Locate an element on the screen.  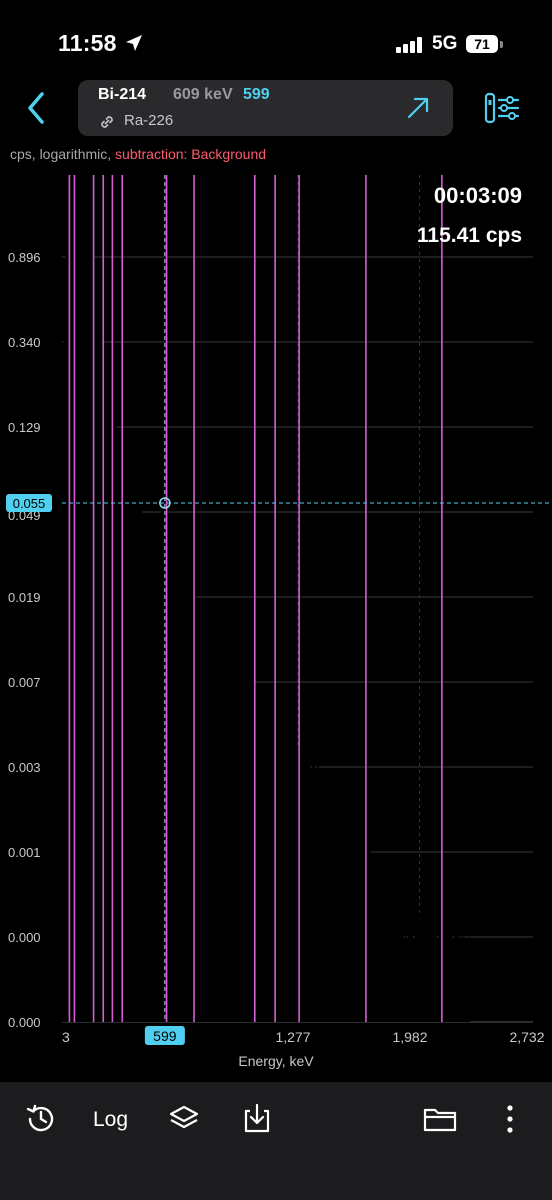
cursor-y-badge is located at coordinates (29, 503).